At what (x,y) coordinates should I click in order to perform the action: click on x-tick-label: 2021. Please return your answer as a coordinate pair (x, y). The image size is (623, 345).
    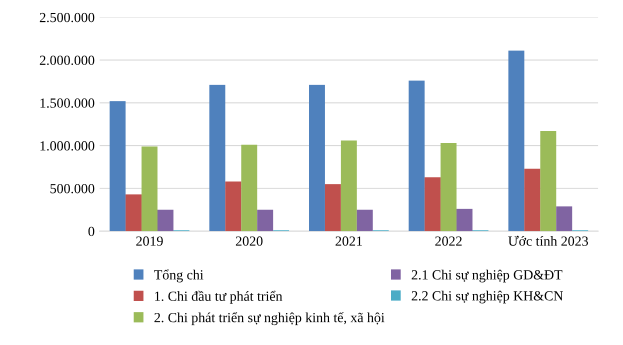
    Looking at the image, I should click on (349, 241).